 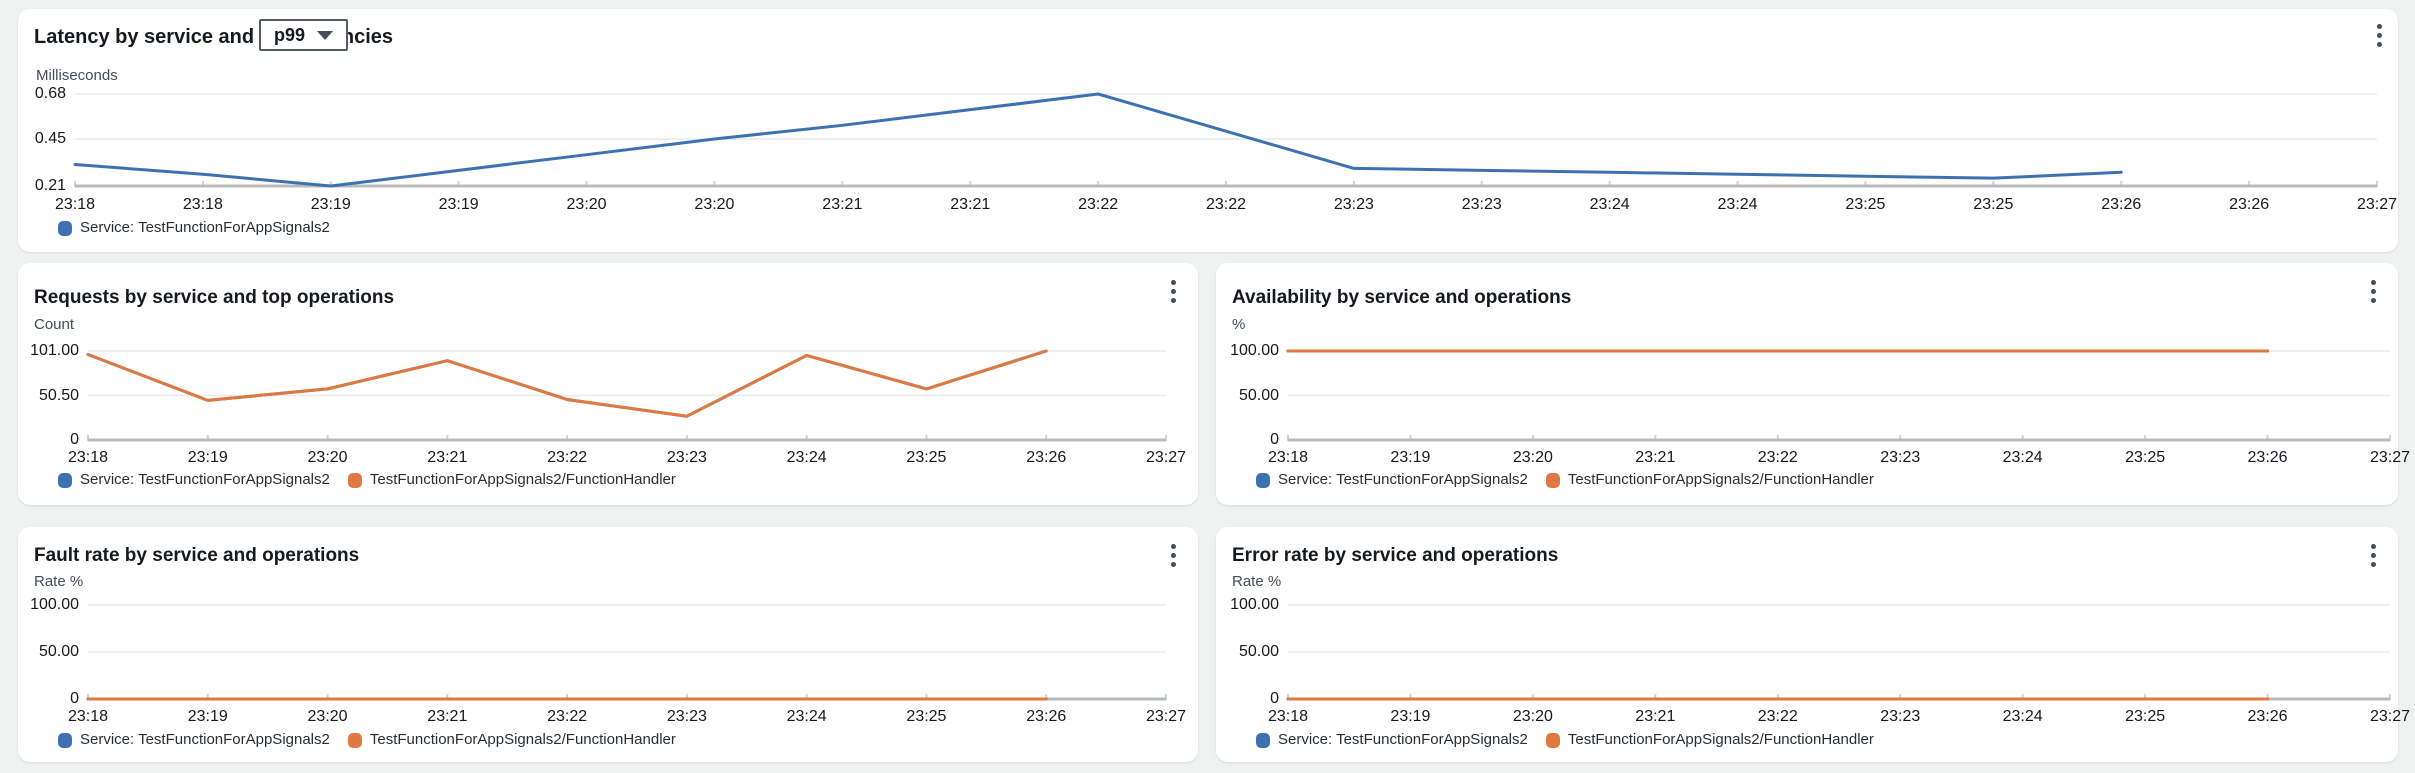 I want to click on y-axis-unit-label: Milliseconds, so click(x=77, y=75).